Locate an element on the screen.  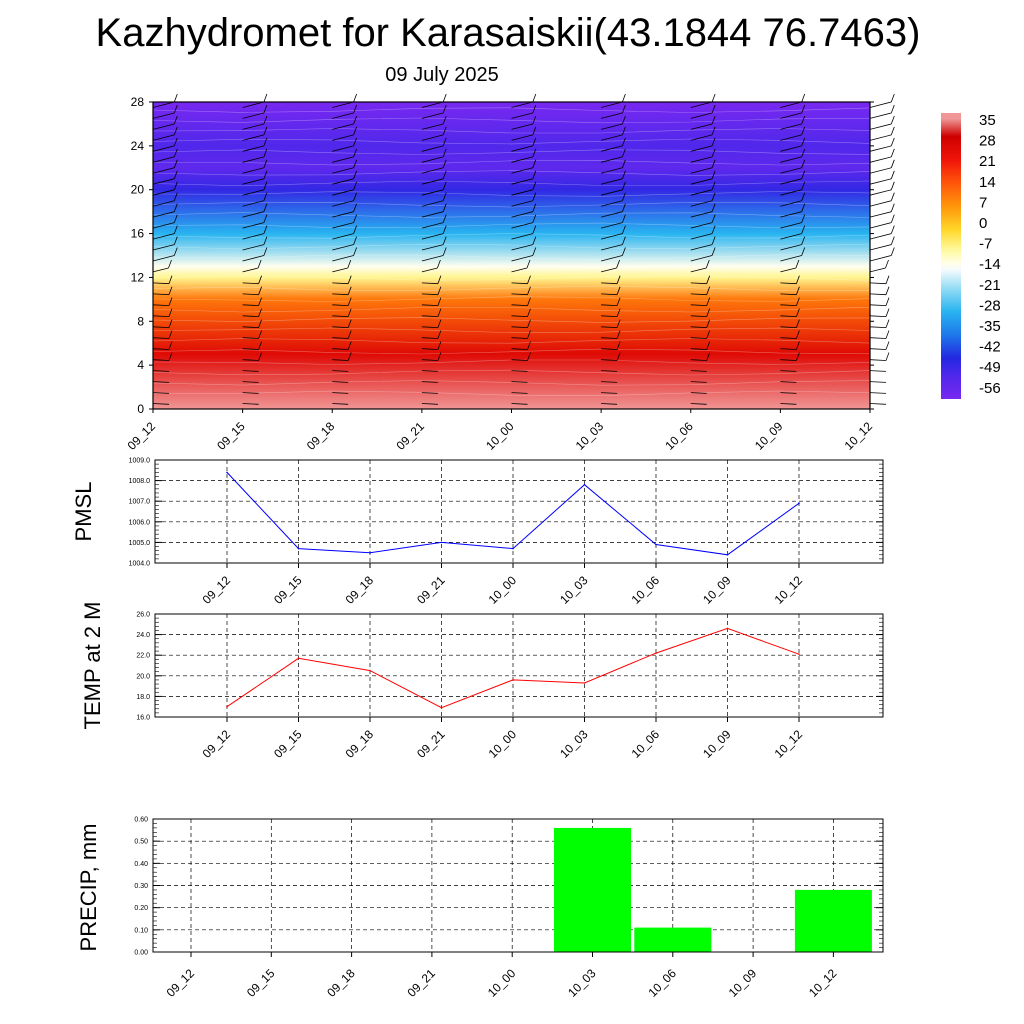
precip-axis-label: PRECIP, mm is located at coordinates (88, 888).